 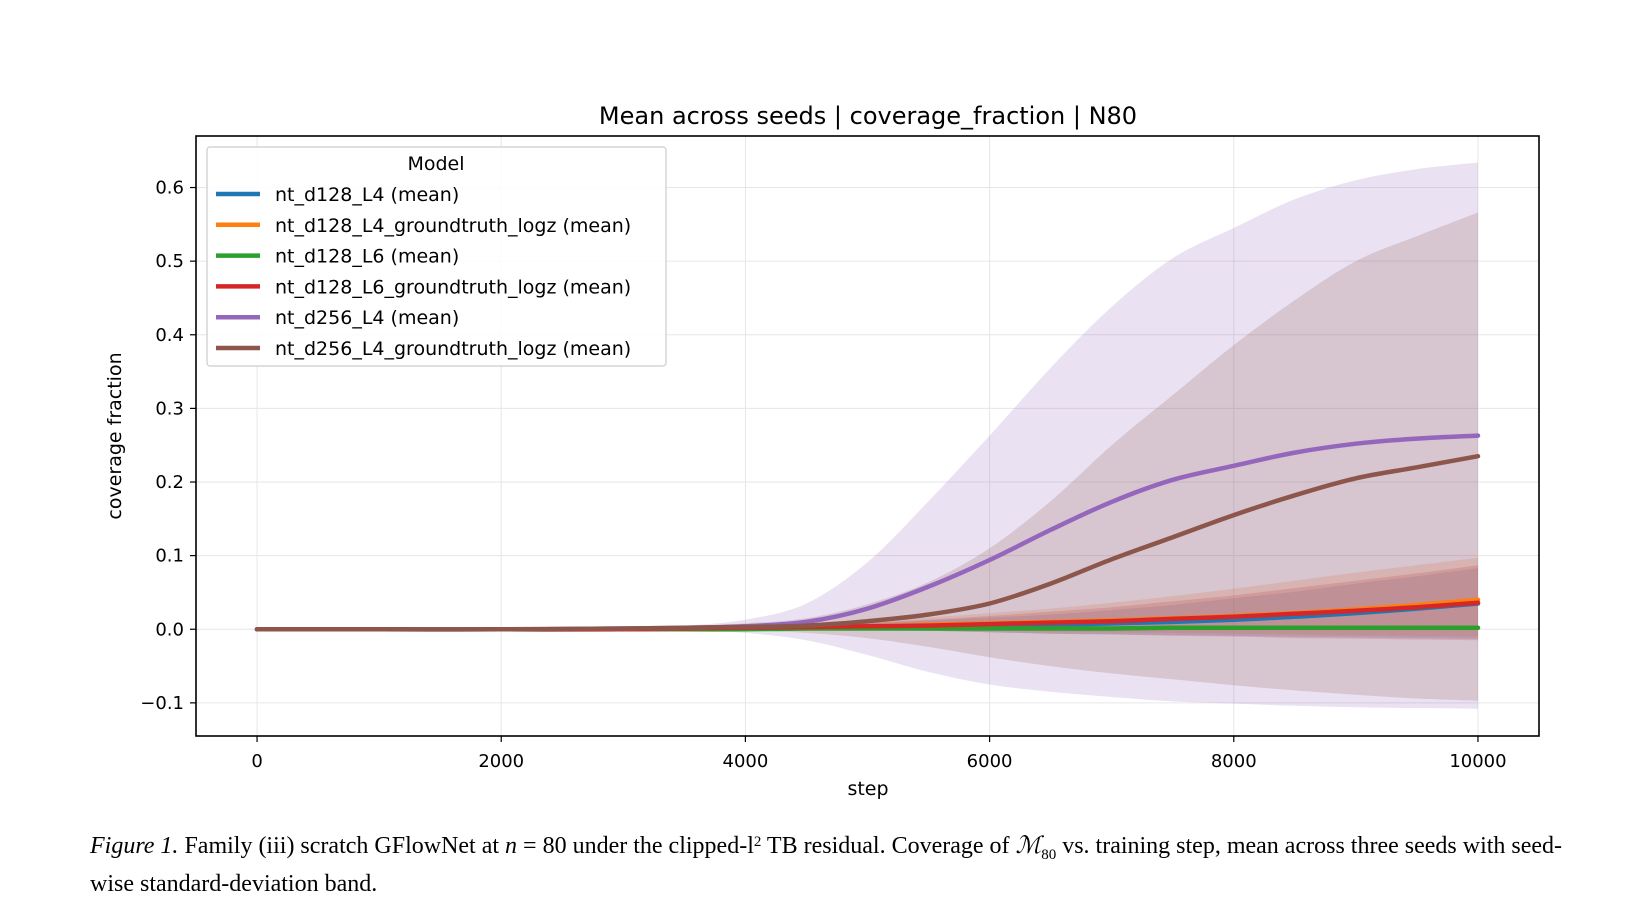 What do you see at coordinates (757, 842) in the screenshot?
I see `caption-sup-2: 2` at bounding box center [757, 842].